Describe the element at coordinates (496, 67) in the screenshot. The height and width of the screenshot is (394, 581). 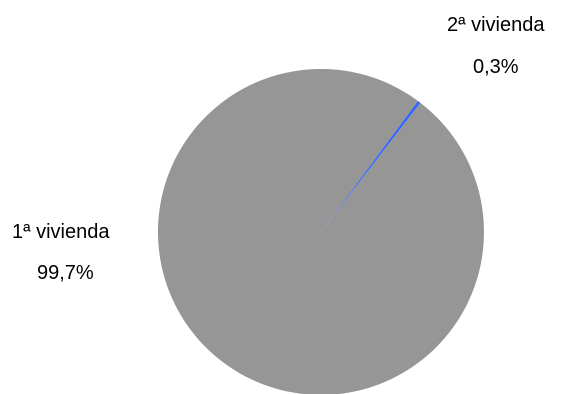
I see `slice-value-2a-vivienda: 0,3%` at that location.